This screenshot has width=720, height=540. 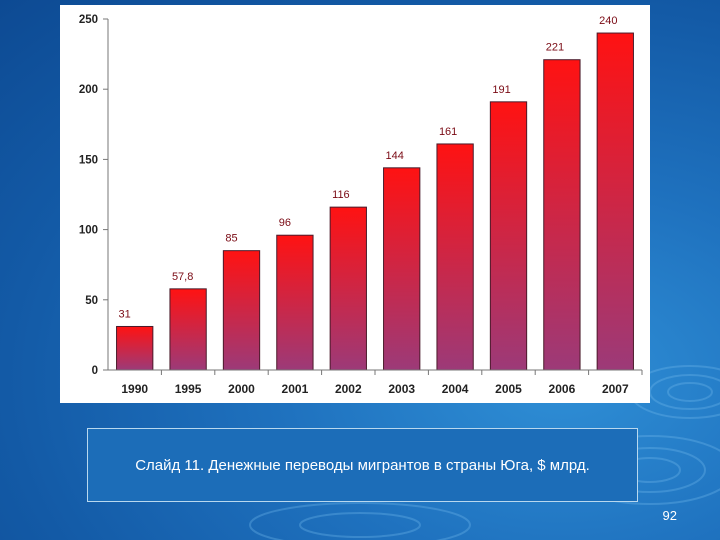 What do you see at coordinates (455, 389) in the screenshot?
I see `x-tick-label-2004: 2004` at bounding box center [455, 389].